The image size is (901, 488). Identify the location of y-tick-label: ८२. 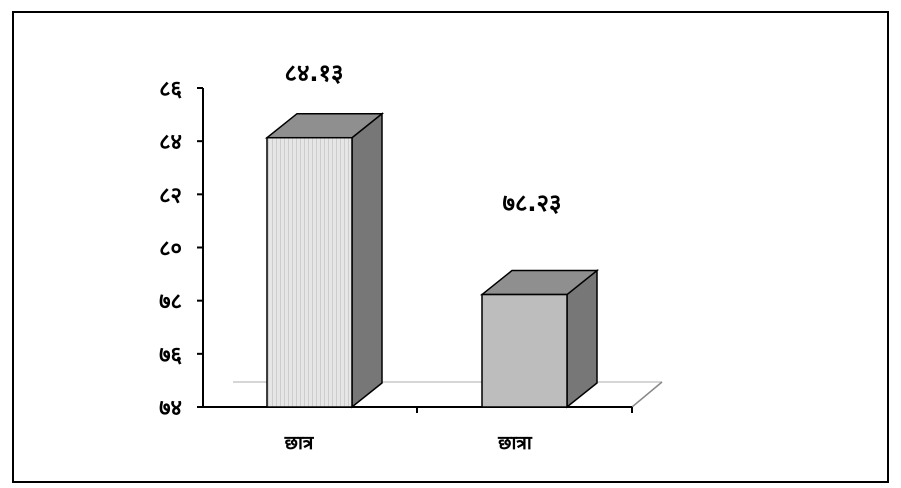
(170, 195).